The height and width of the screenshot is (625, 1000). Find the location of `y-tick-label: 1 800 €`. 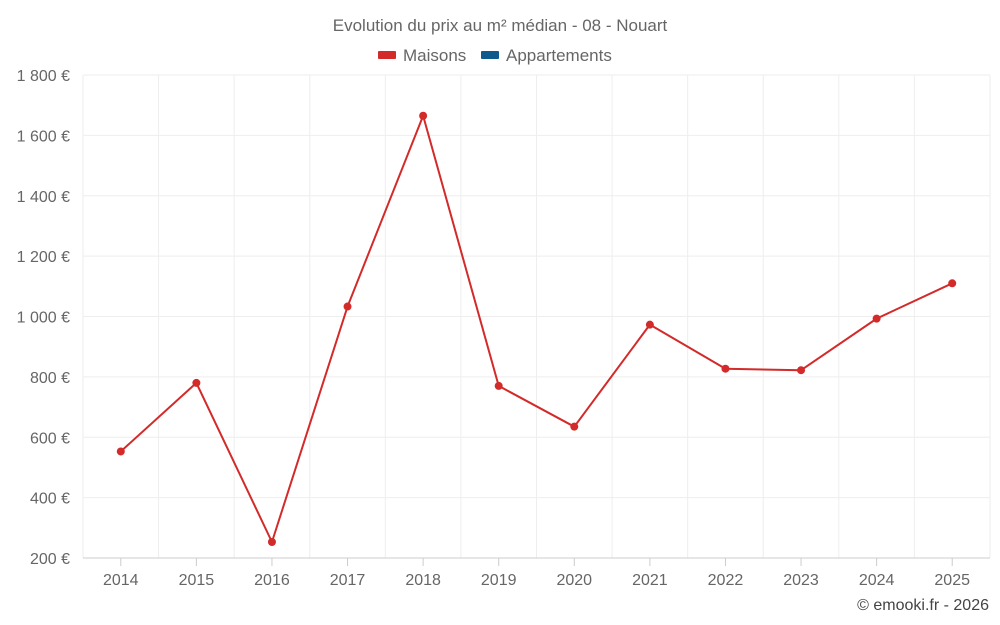

y-tick-label: 1 800 € is located at coordinates (43, 76).